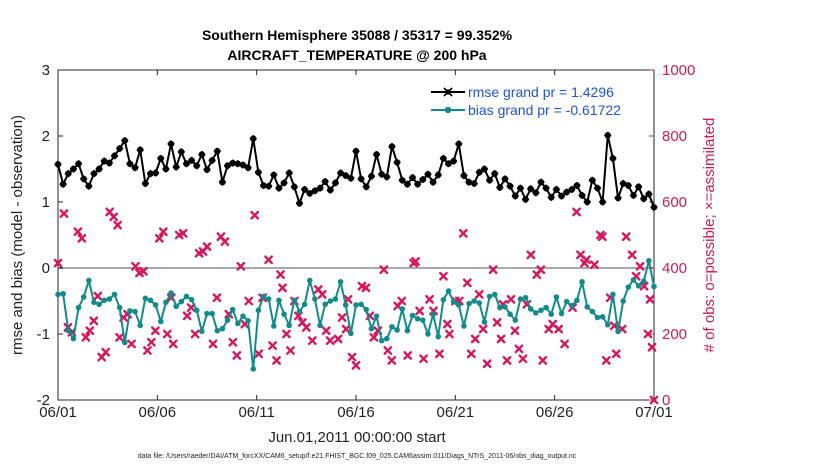 This screenshot has height=470, width=830. What do you see at coordinates (674, 334) in the screenshot?
I see `y-tick-label-right: 200` at bounding box center [674, 334].